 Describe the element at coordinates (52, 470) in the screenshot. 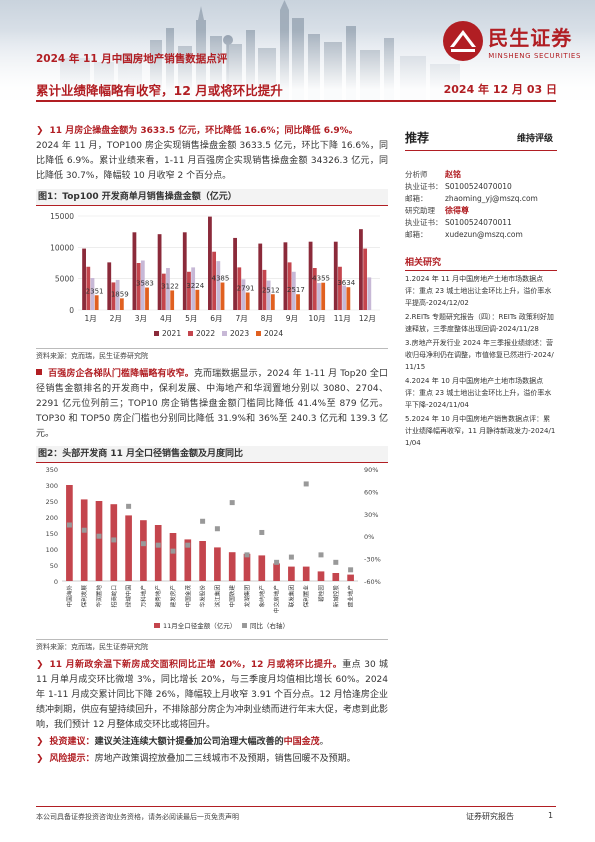

I see `y-tick-label: 350` at that location.